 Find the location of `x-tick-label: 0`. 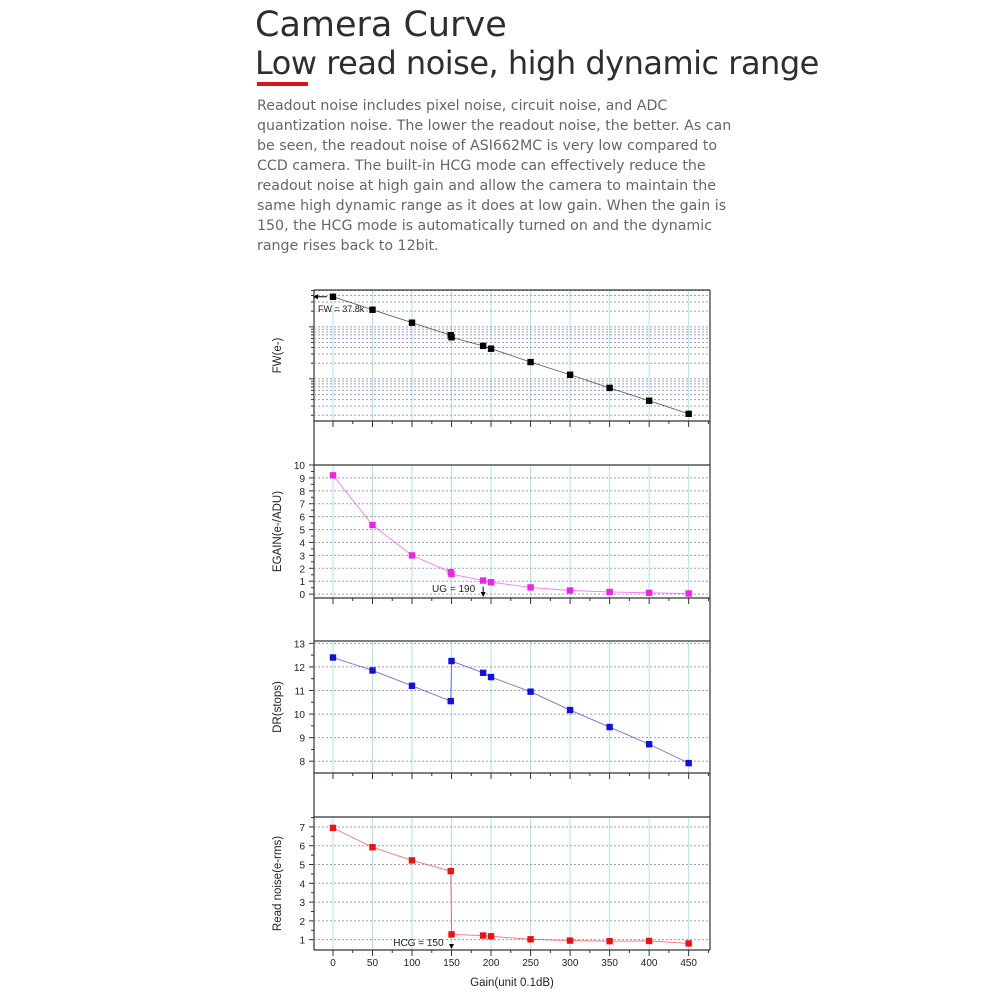

x-tick-label: 0 is located at coordinates (333, 963).